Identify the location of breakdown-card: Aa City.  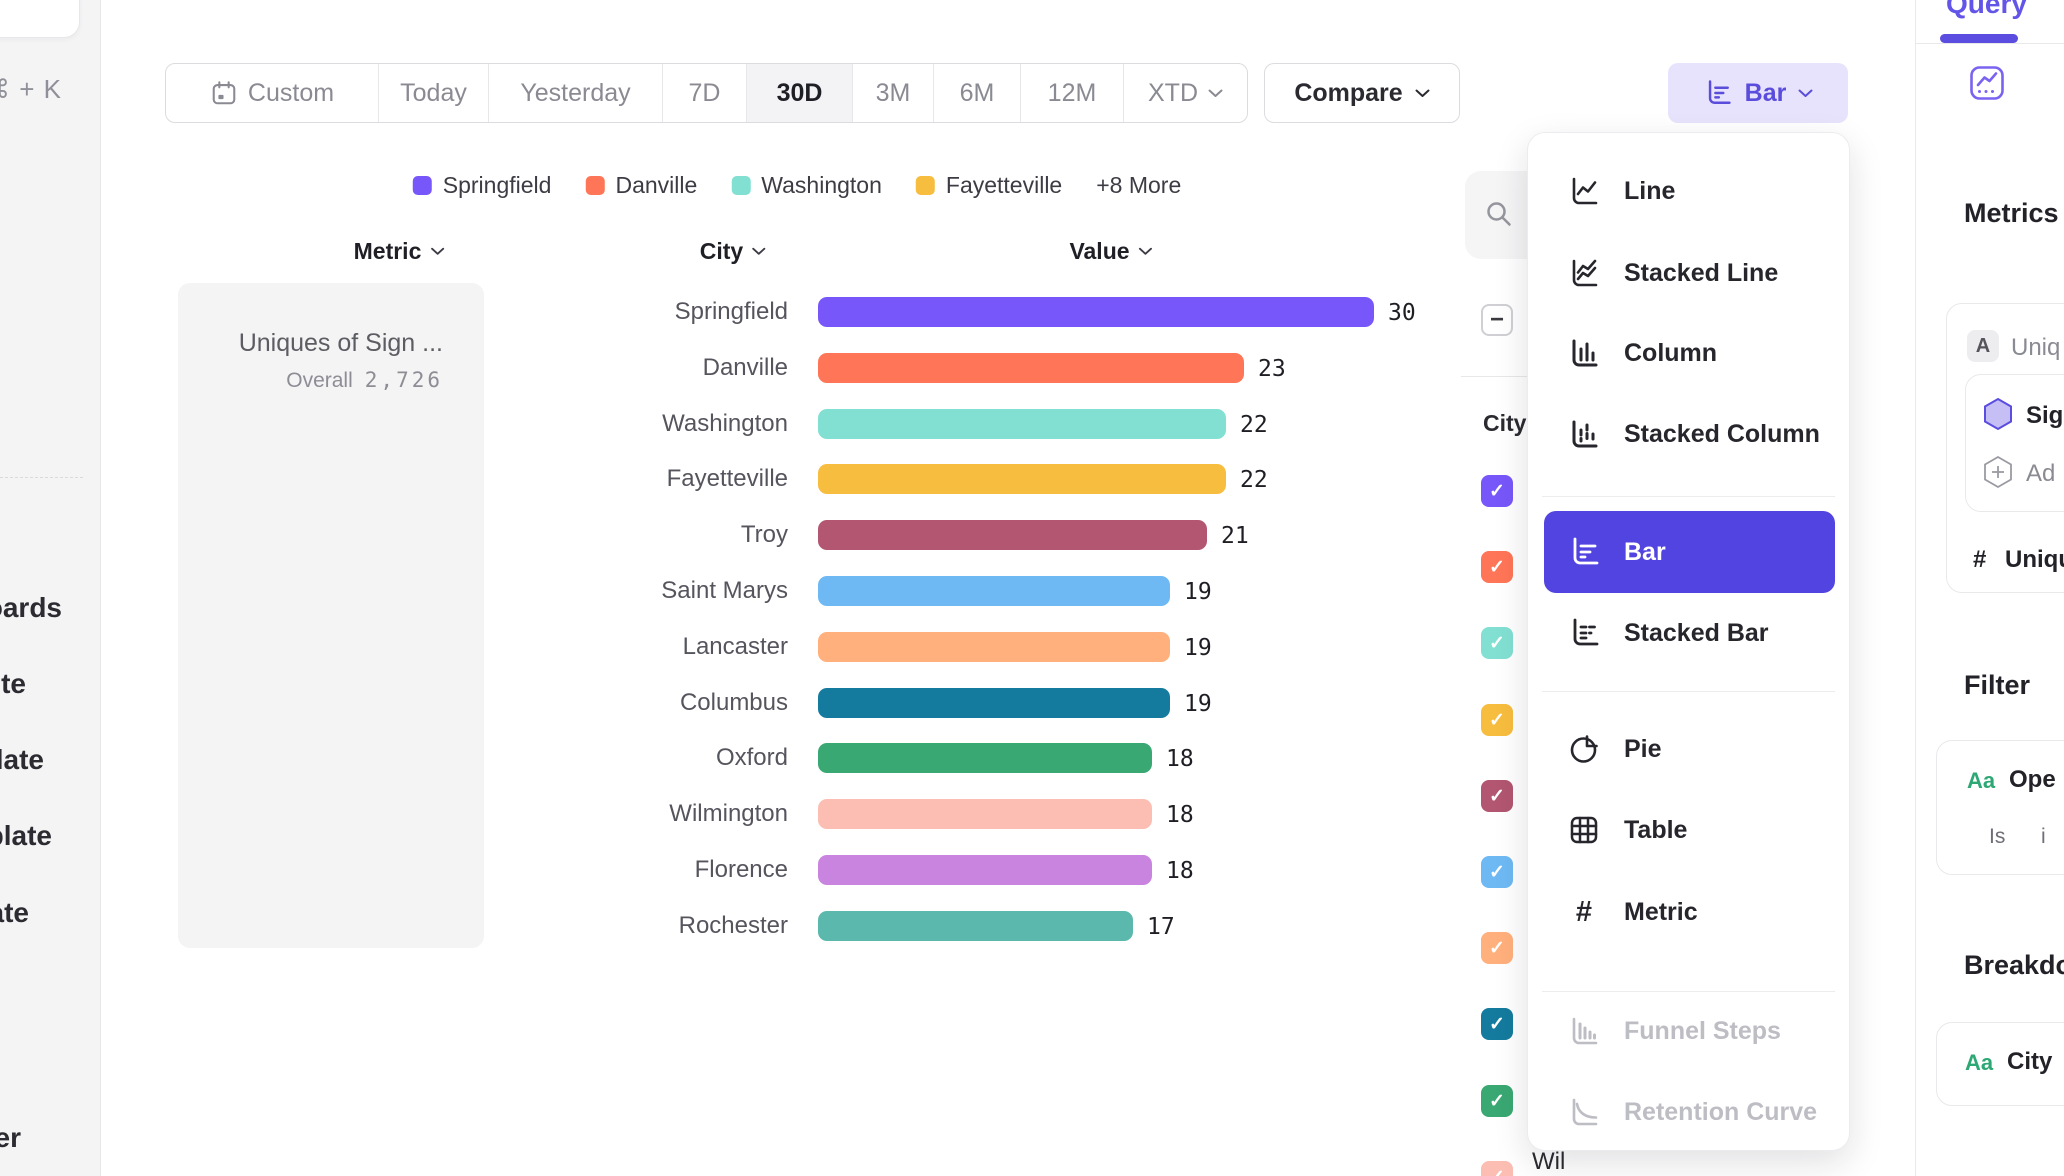
(2000, 1064).